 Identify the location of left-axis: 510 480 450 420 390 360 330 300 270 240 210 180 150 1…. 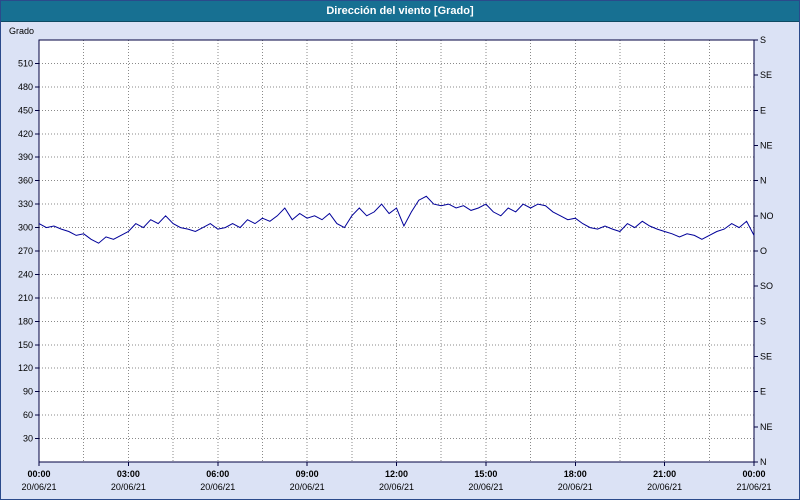
(24, 235).